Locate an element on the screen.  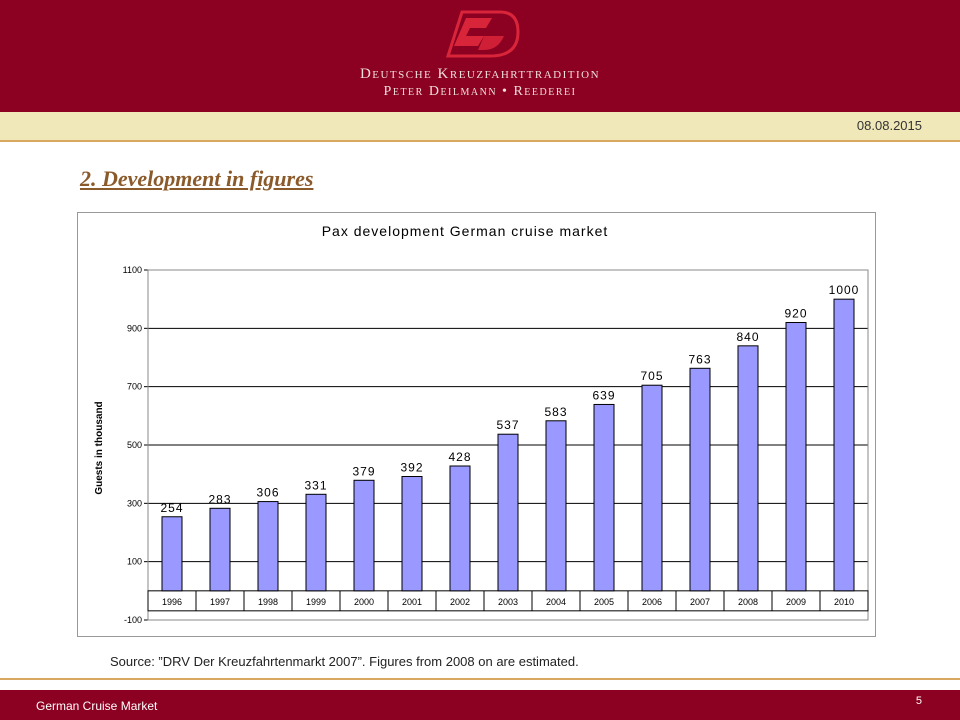
y-tick-label: 500 is located at coordinates (134, 445).